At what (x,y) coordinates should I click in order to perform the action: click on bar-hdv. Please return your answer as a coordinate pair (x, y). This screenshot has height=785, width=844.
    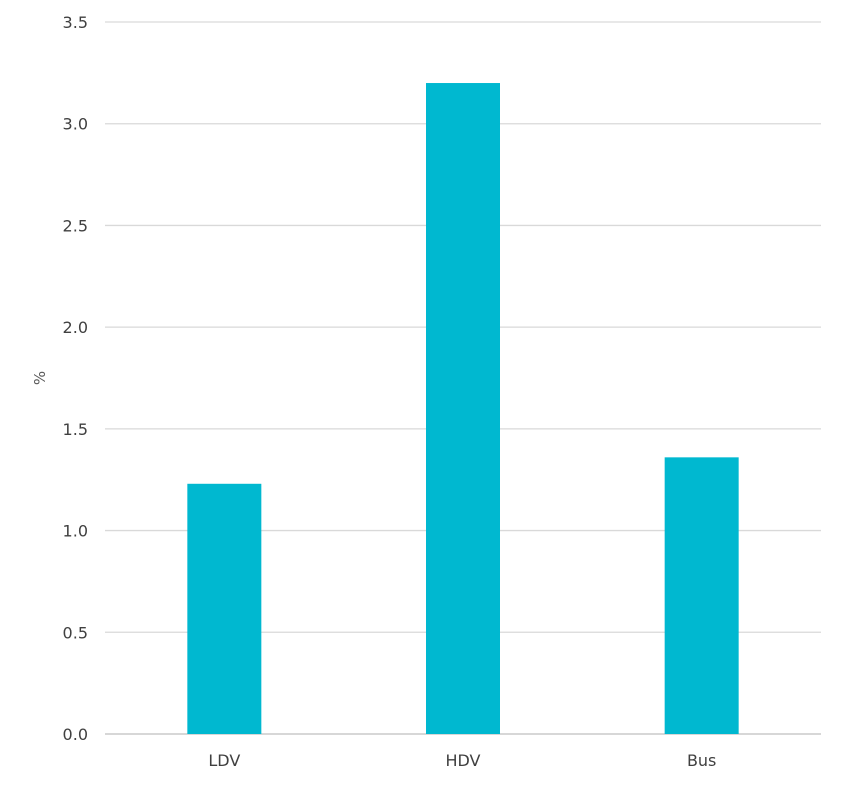
    Looking at the image, I should click on (463, 409).